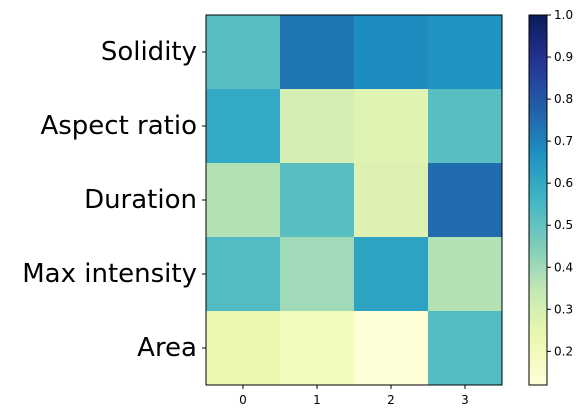 The image size is (587, 418). What do you see at coordinates (317, 126) in the screenshot?
I see `heatmap-cell-r1-c1` at bounding box center [317, 126].